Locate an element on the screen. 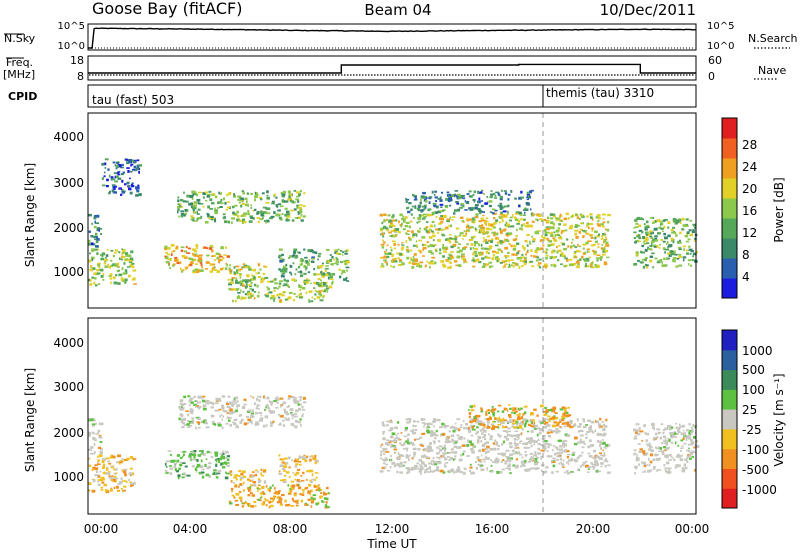  power-ytick-1000: 1000 is located at coordinates (68, 272).